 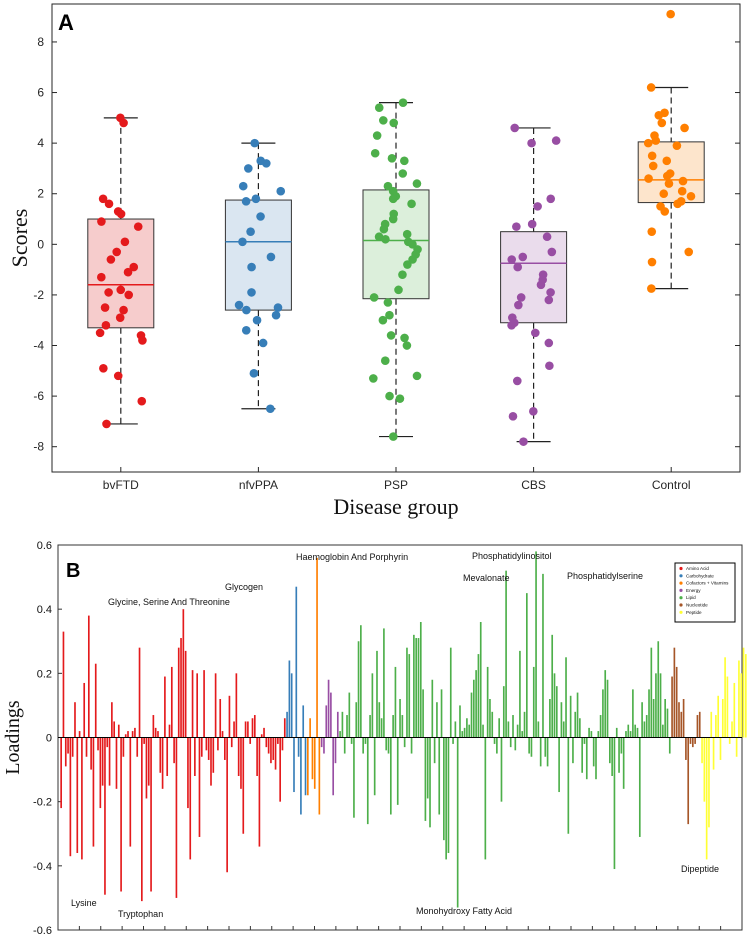 What do you see at coordinates (705, 592) in the screenshot?
I see `legend-box` at bounding box center [705, 592].